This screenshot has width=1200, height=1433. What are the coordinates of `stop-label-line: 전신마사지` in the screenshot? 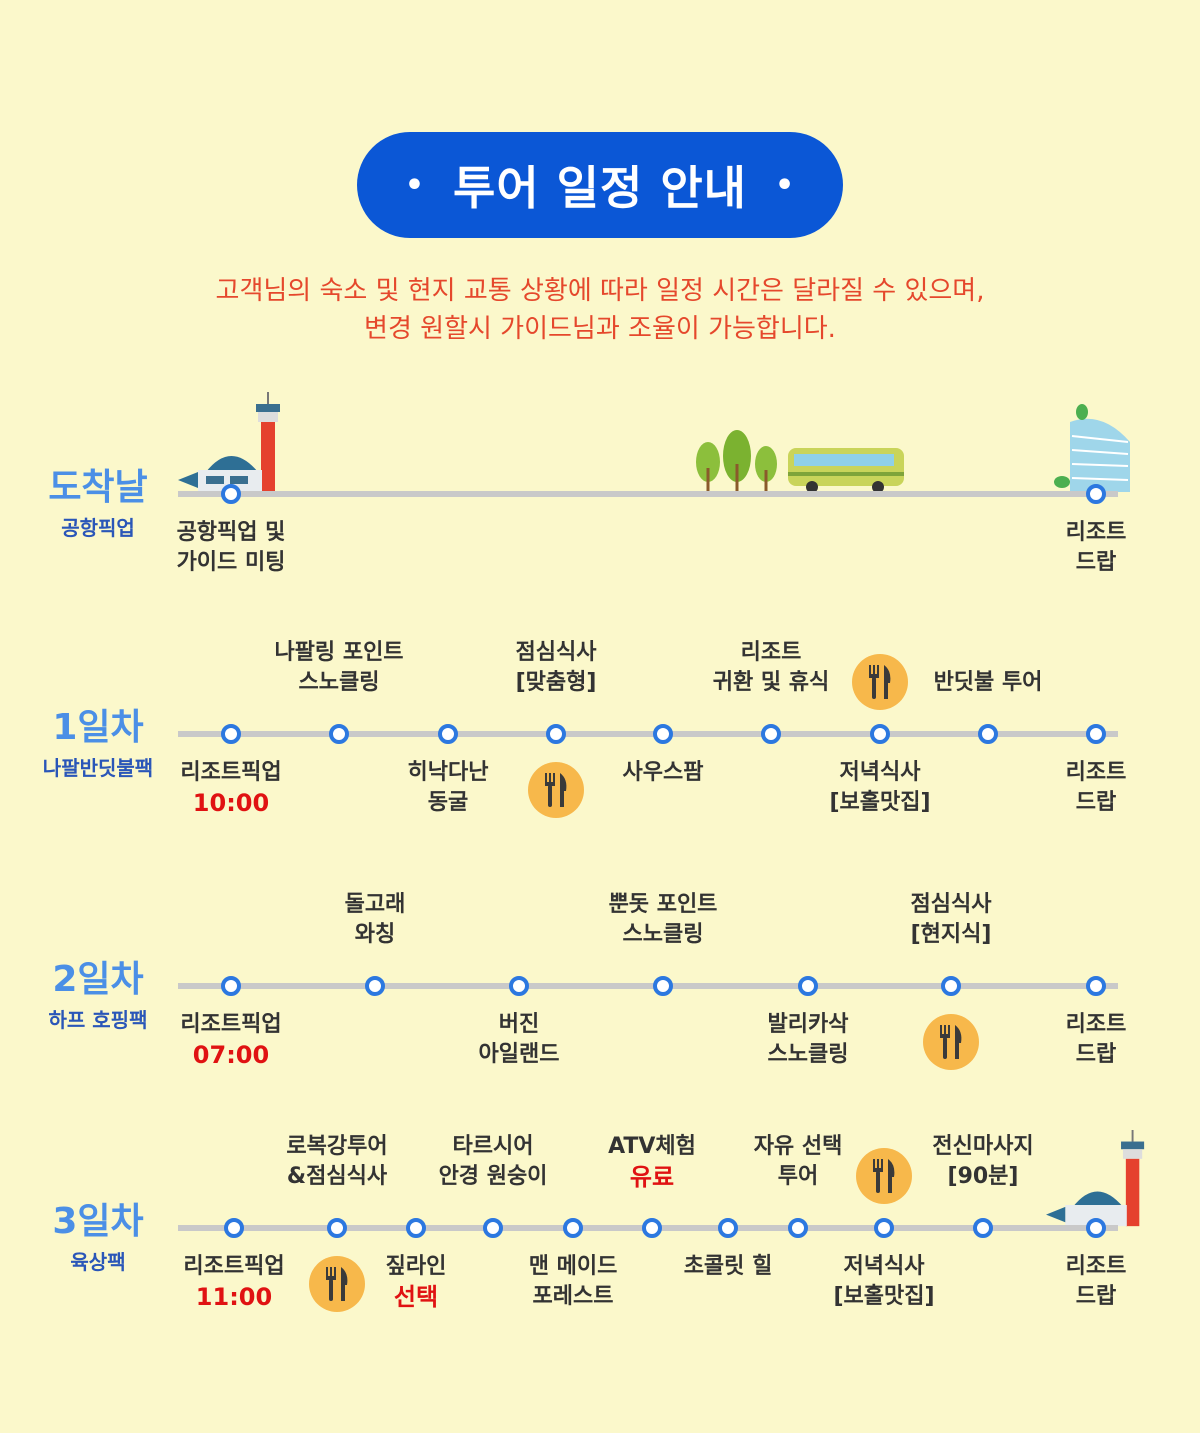 It's located at (983, 1146).